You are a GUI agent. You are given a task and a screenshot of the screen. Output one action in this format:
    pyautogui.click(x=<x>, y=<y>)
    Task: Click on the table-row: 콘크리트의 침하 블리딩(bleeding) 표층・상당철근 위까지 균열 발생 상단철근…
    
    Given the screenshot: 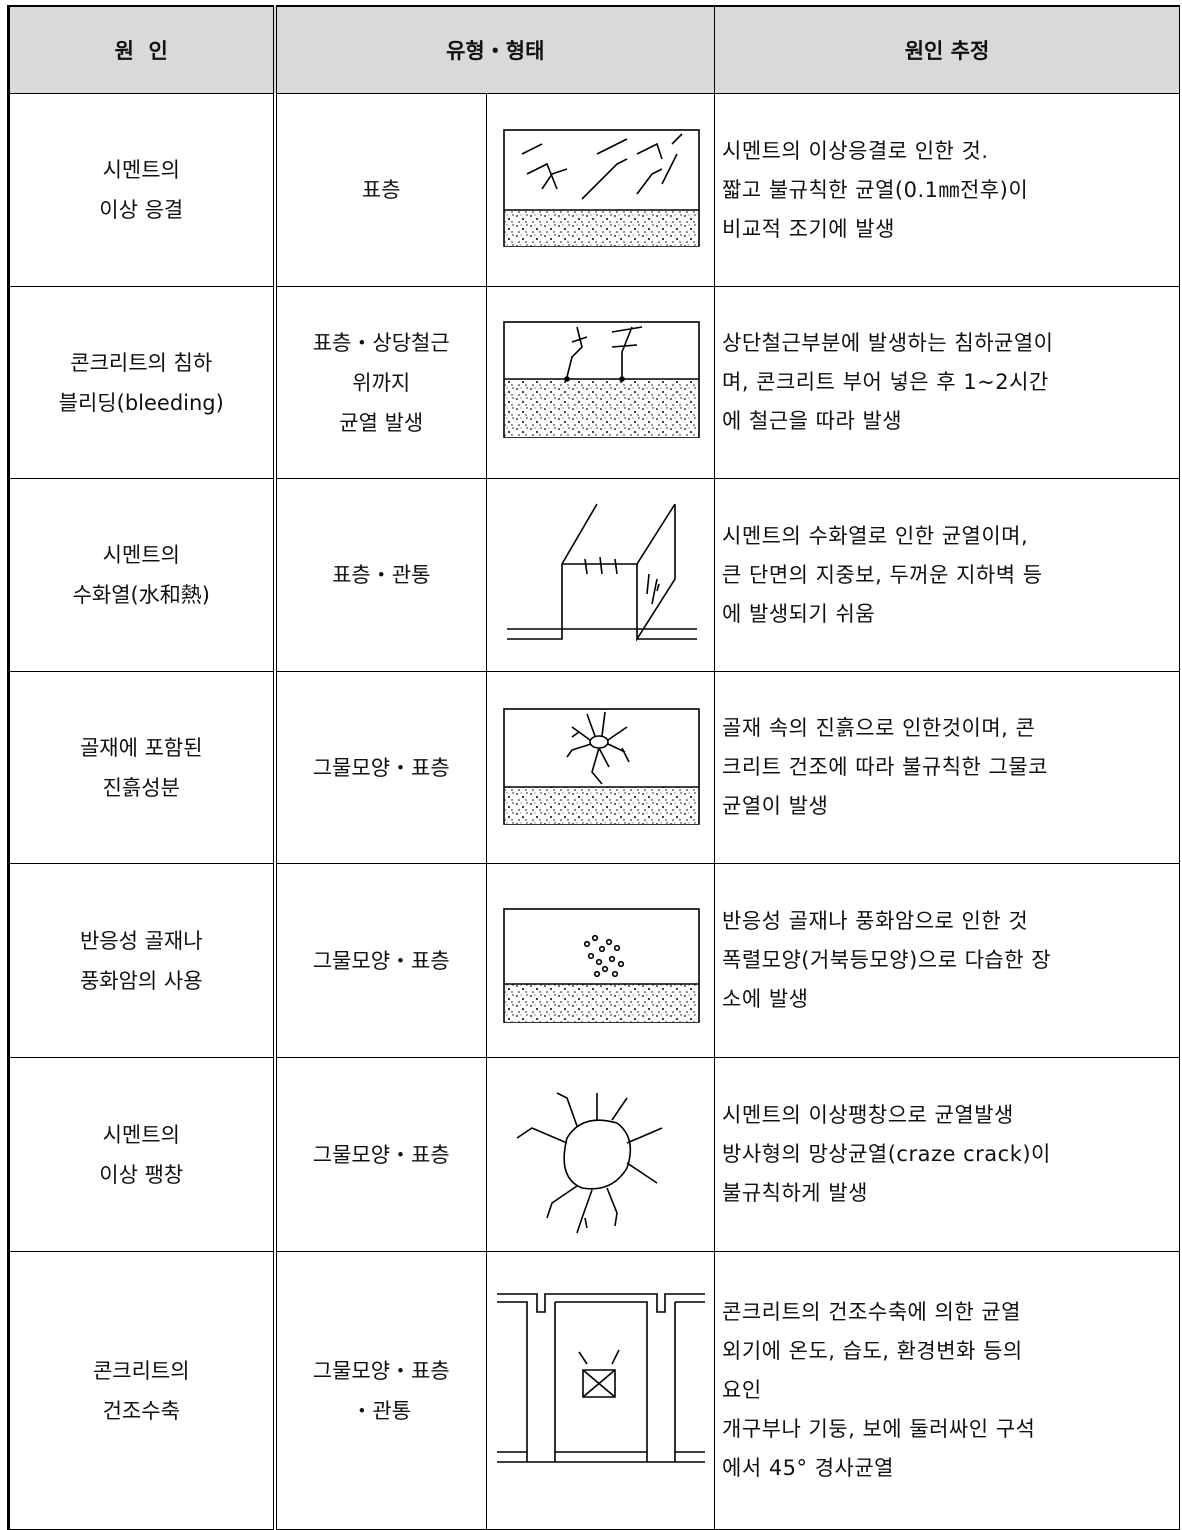 What is the action you would take?
    pyautogui.click(x=593, y=382)
    